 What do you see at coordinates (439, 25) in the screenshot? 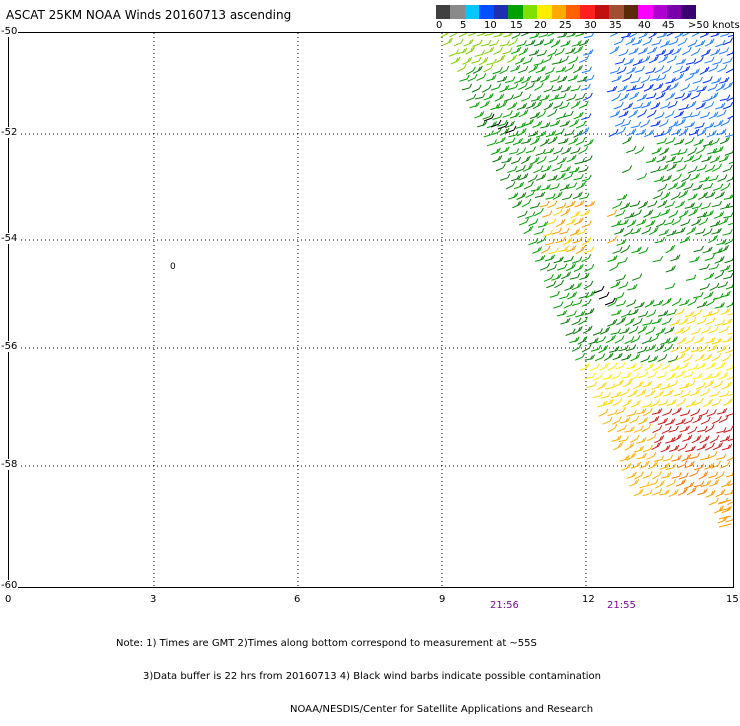
I see `colorbar-label: 0` at bounding box center [439, 25].